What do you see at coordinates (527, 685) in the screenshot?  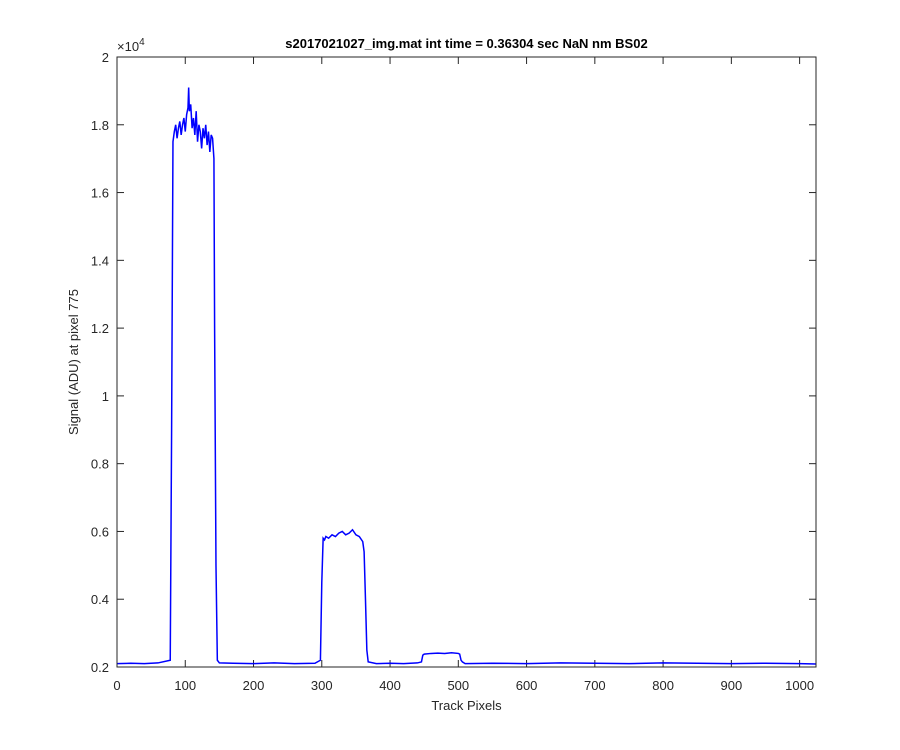 I see `x-tick-label-600: 600` at bounding box center [527, 685].